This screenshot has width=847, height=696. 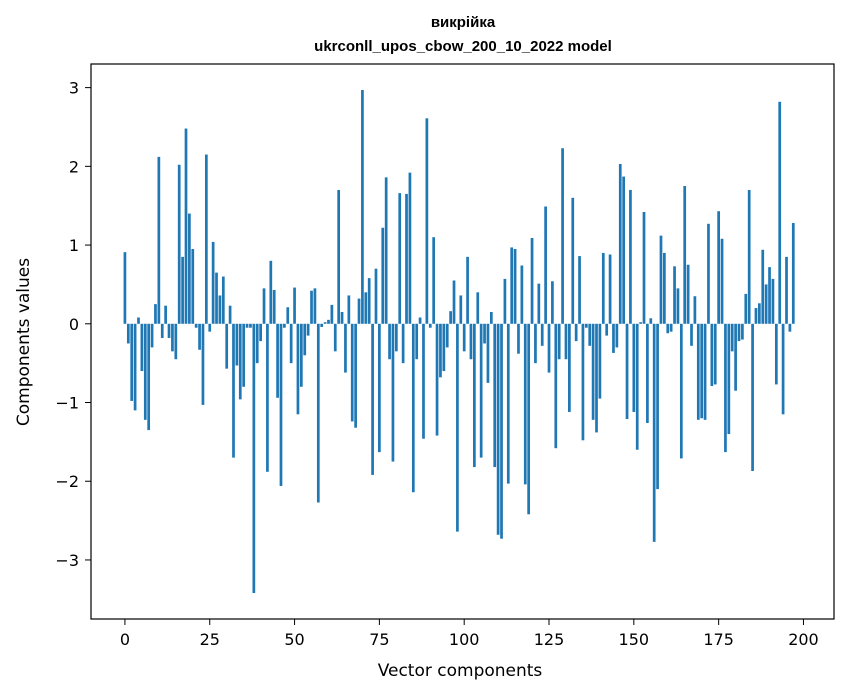 What do you see at coordinates (24, 342) in the screenshot?
I see `y-axis-label: Components values` at bounding box center [24, 342].